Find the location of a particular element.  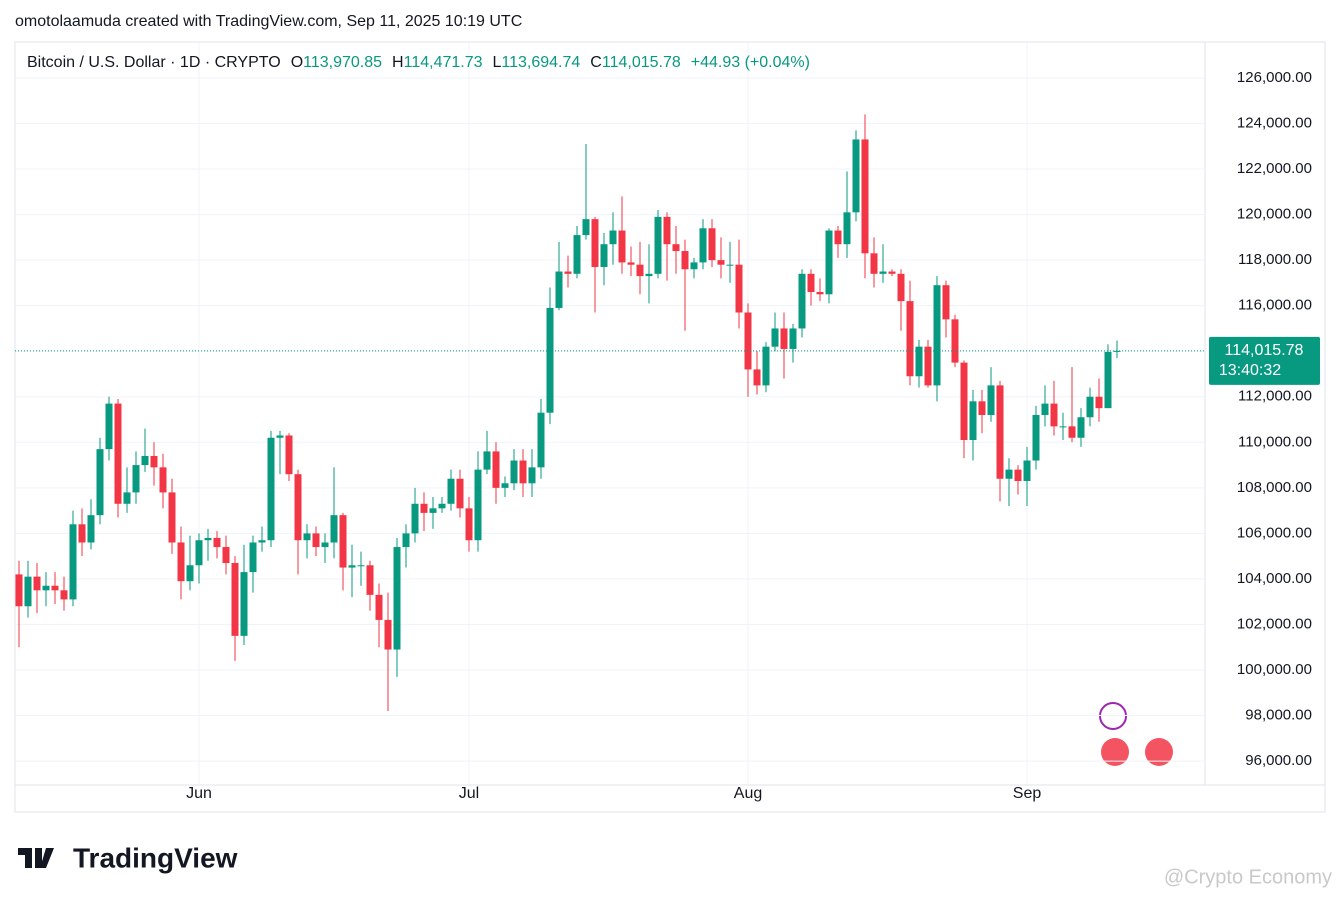

y-tick-label: 108,000.00 is located at coordinates (1274, 487).